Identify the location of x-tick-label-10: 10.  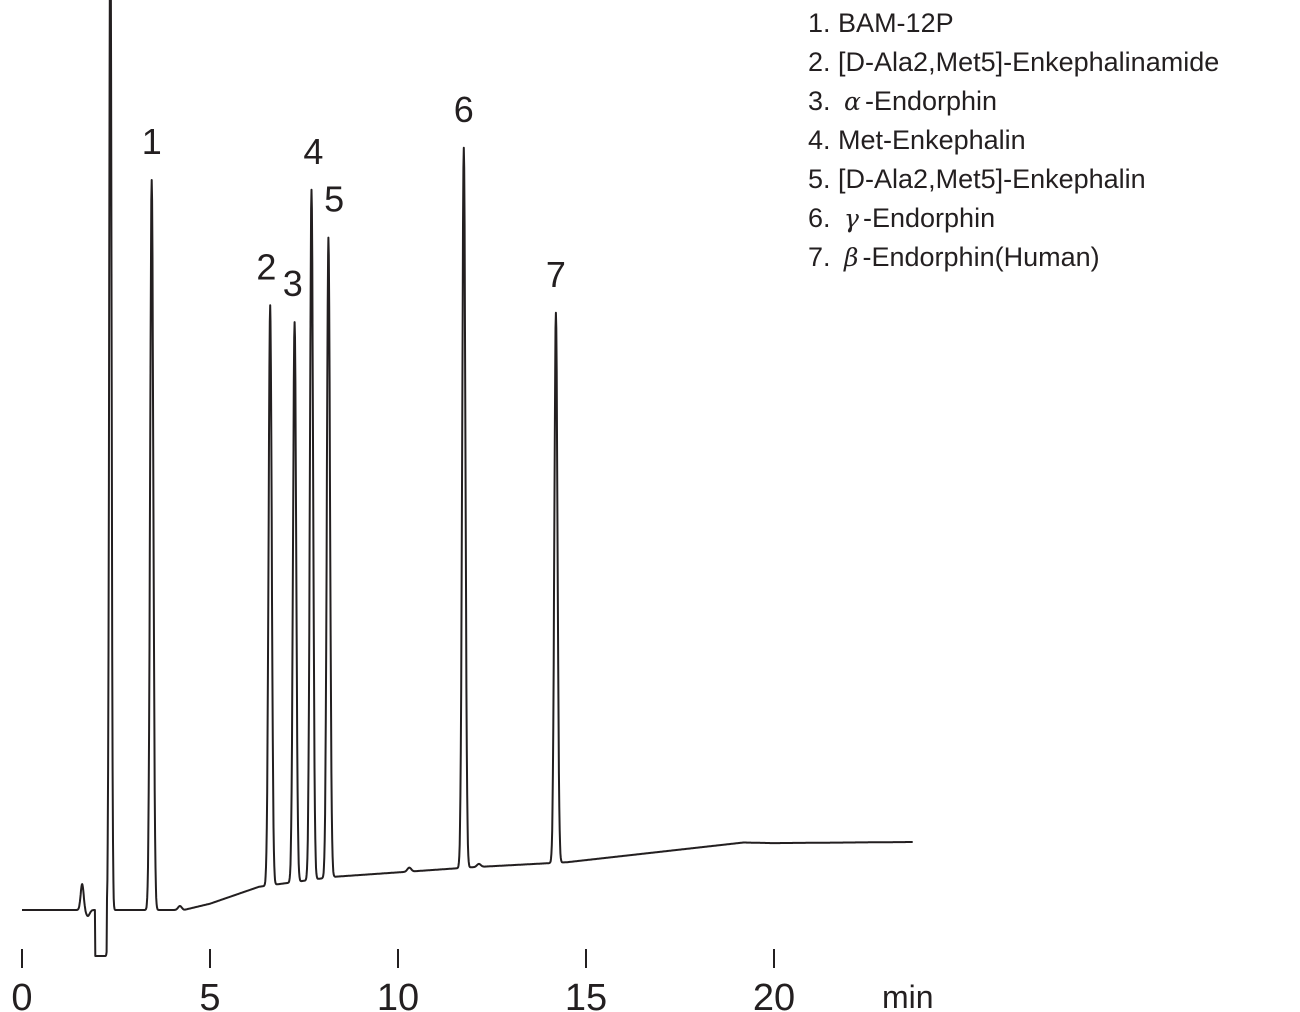
(398, 994).